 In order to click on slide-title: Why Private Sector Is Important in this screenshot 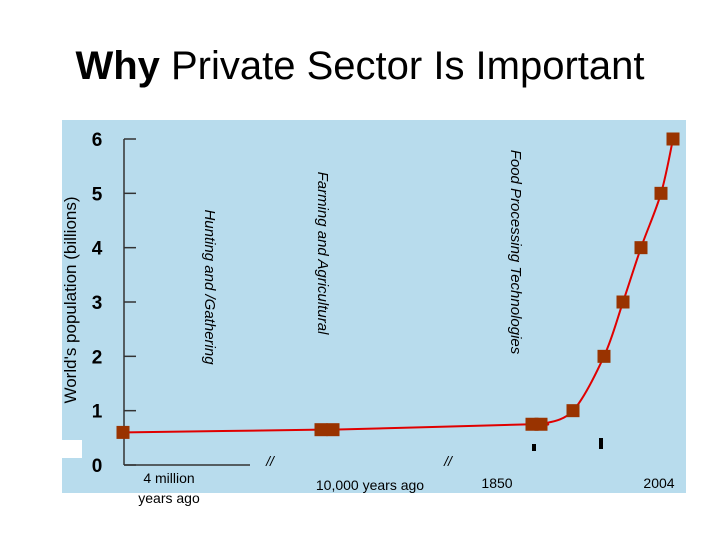, I will do `click(360, 66)`.